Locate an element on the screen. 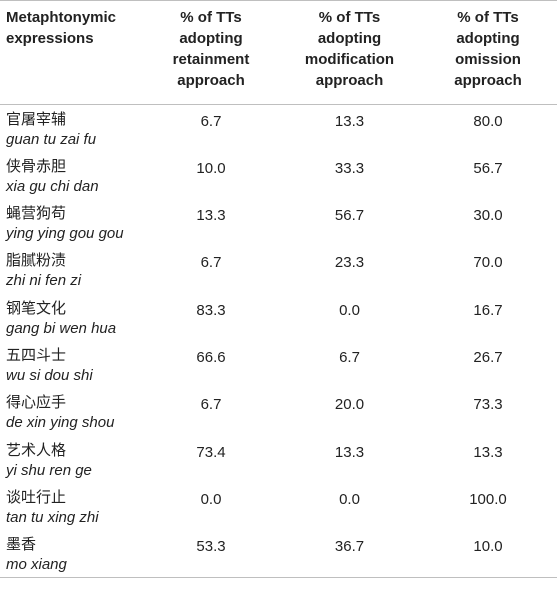 Image resolution: width=557 pixels, height=605 pixels. chinese-expression: 五四斗士 is located at coordinates (36, 354).